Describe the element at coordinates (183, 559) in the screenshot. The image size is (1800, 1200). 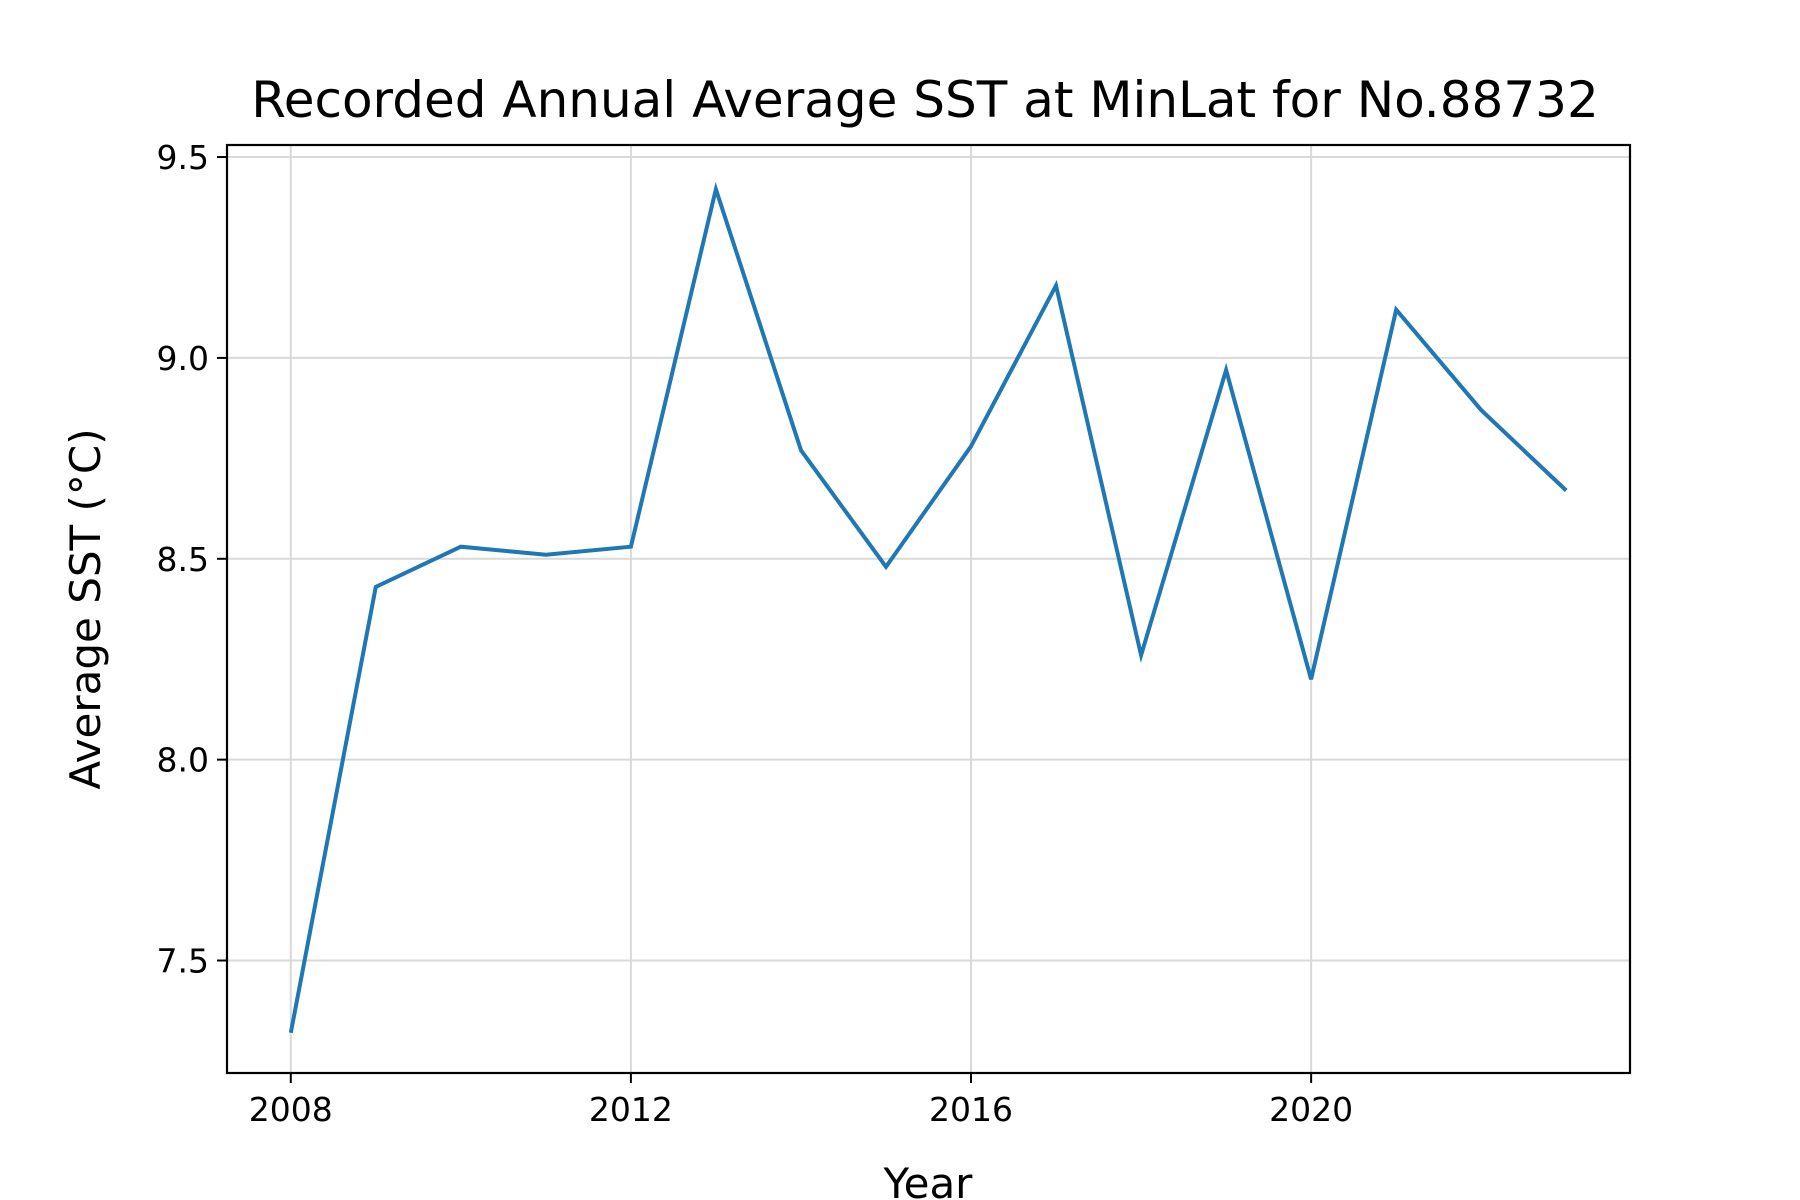
I see `y-tick-label: 8.5` at that location.